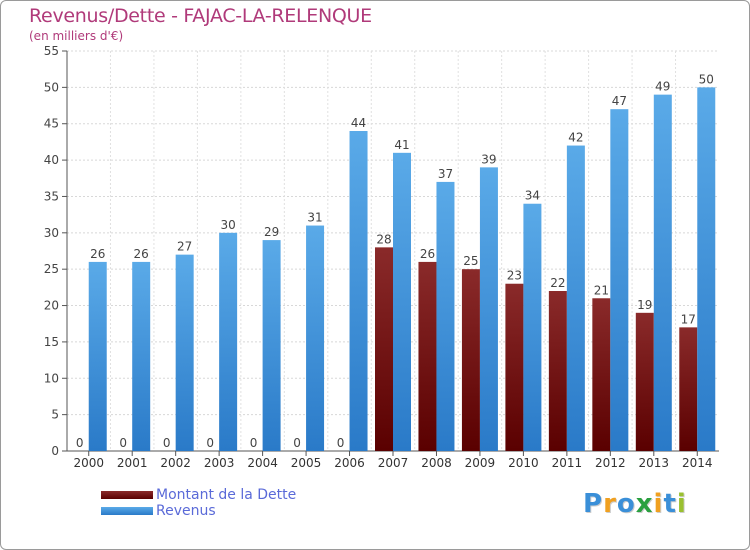  Describe the element at coordinates (184, 352) in the screenshot. I see `bar-revenue-2002` at that location.